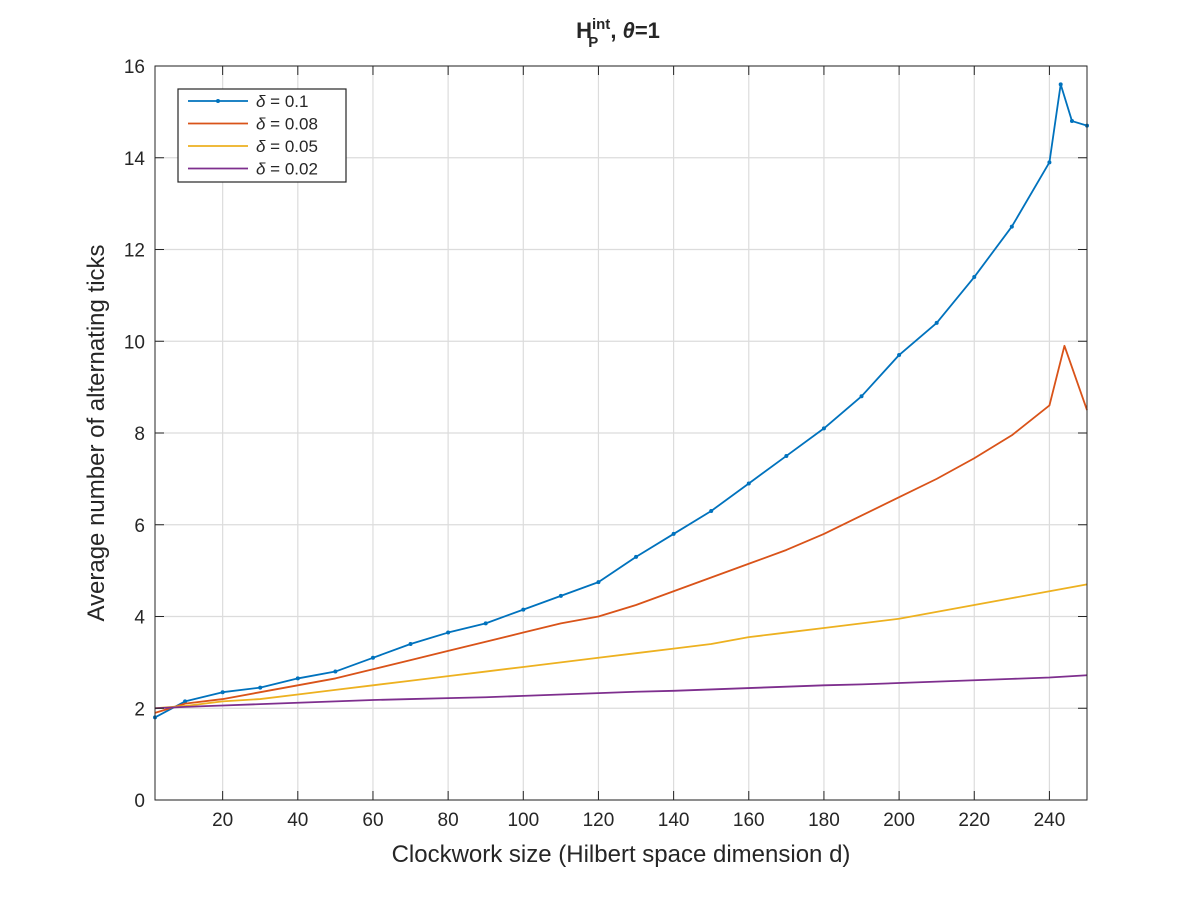  Describe the element at coordinates (222, 820) in the screenshot. I see `x-tick-label: 20` at that location.